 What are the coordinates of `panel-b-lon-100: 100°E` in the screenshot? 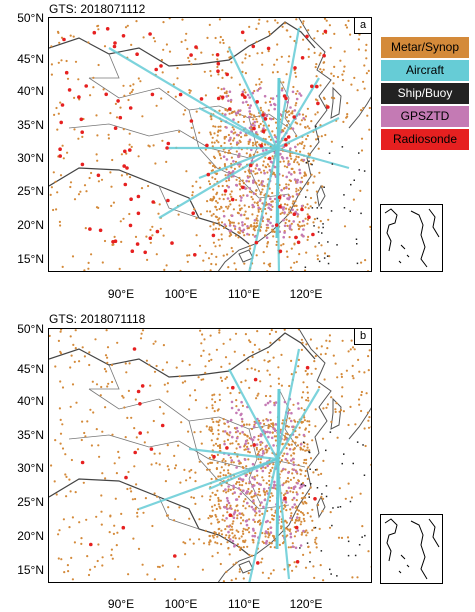 It's located at (181, 604).